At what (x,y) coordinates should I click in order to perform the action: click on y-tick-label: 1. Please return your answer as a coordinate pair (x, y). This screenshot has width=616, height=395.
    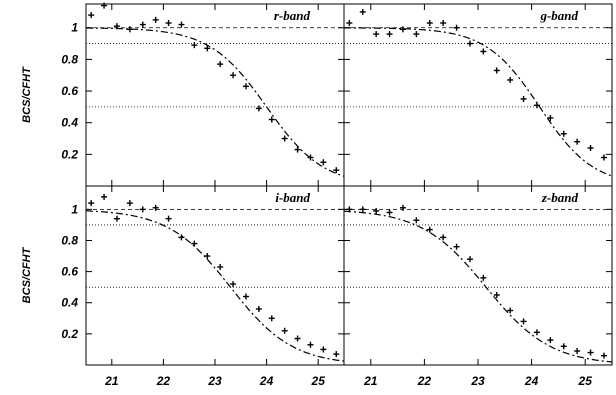
    Looking at the image, I should click on (74, 209).